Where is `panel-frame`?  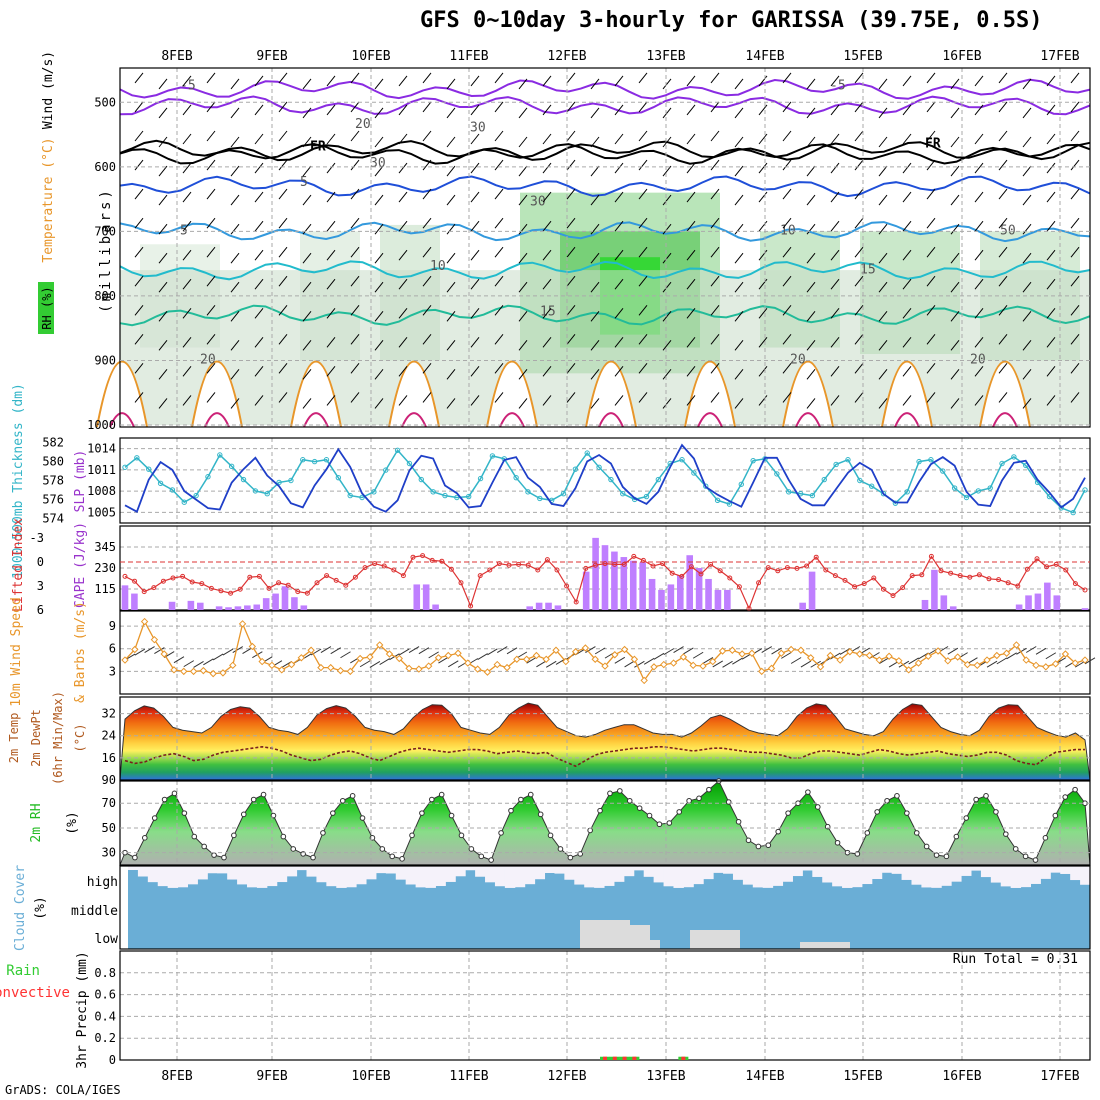
panel-frame is located at coordinates (605, 738).